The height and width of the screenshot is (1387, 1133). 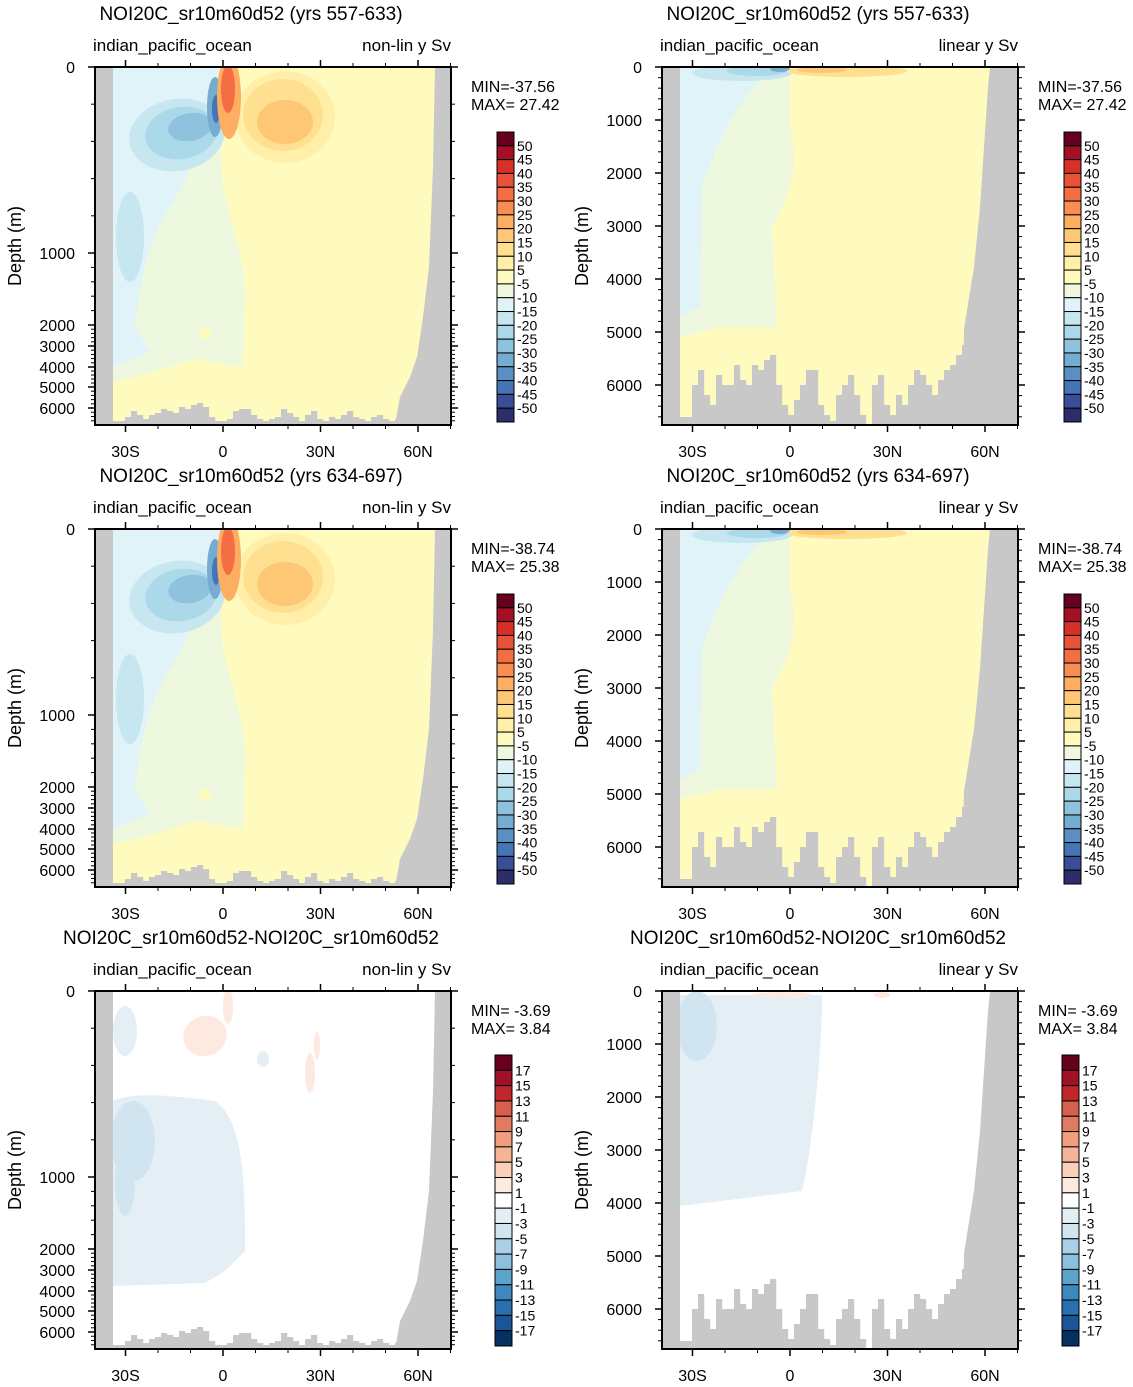 What do you see at coordinates (417, 452) in the screenshot?
I see `x-tick-label: 60N` at bounding box center [417, 452].